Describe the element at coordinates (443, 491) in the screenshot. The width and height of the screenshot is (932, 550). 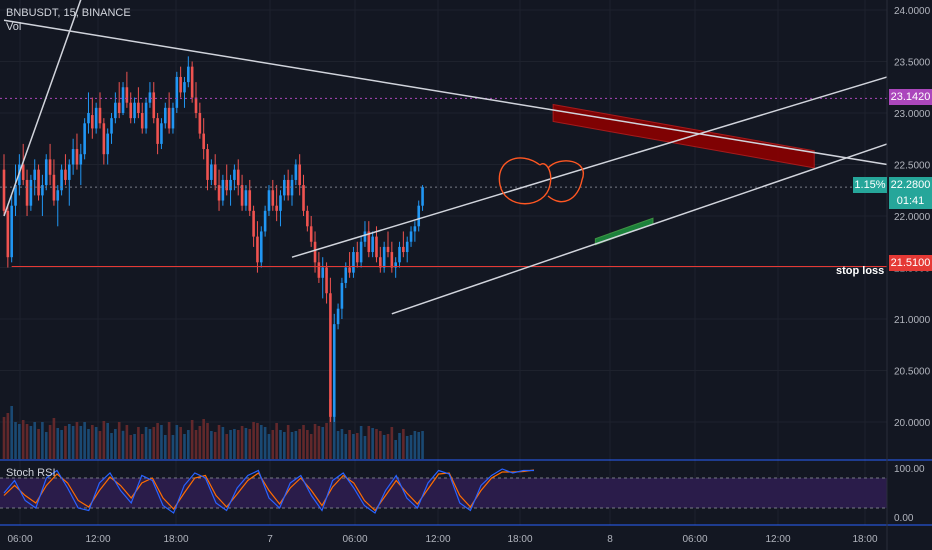
I see `stoch-rsi-pane` at that location.